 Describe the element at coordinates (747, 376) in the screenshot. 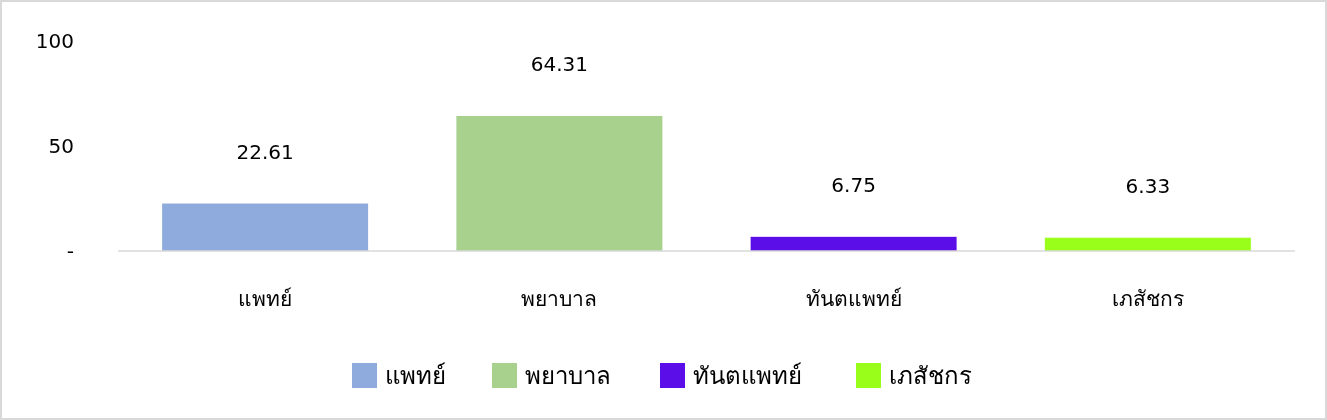

I see `legend-label: ทันตแพทย์` at that location.